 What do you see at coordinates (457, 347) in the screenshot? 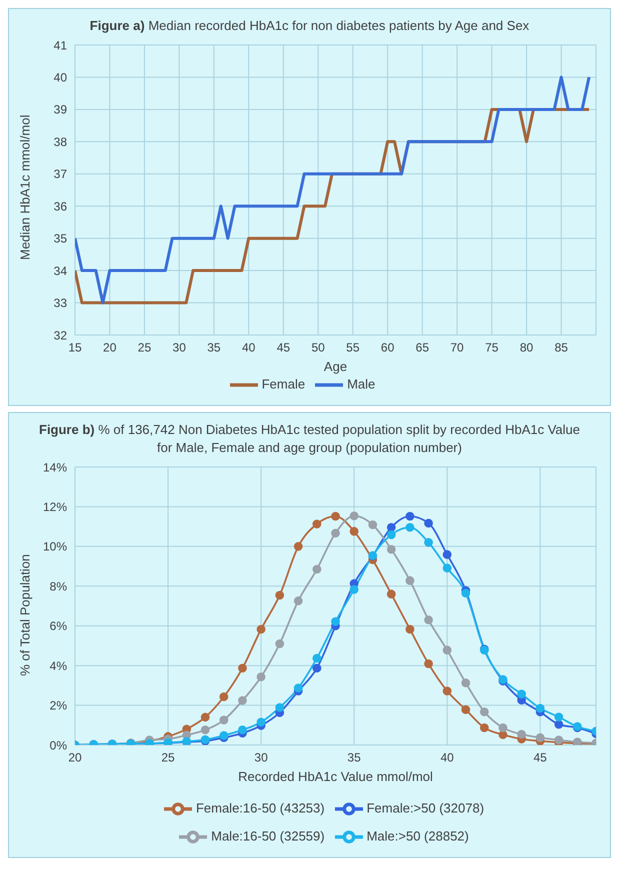
I see `x-tick-label: 70` at bounding box center [457, 347].